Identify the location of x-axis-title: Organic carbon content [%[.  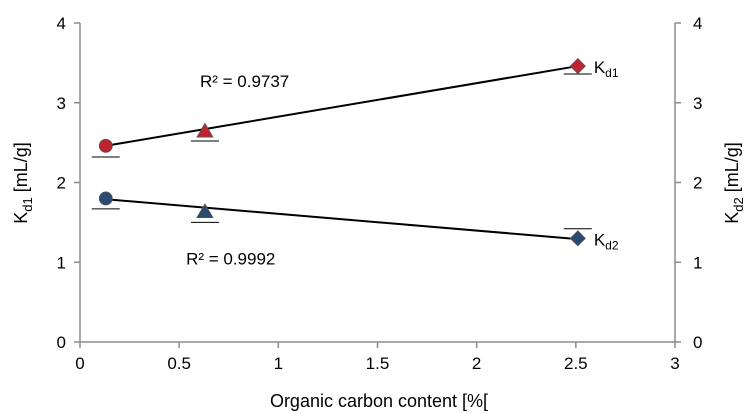
(379, 401).